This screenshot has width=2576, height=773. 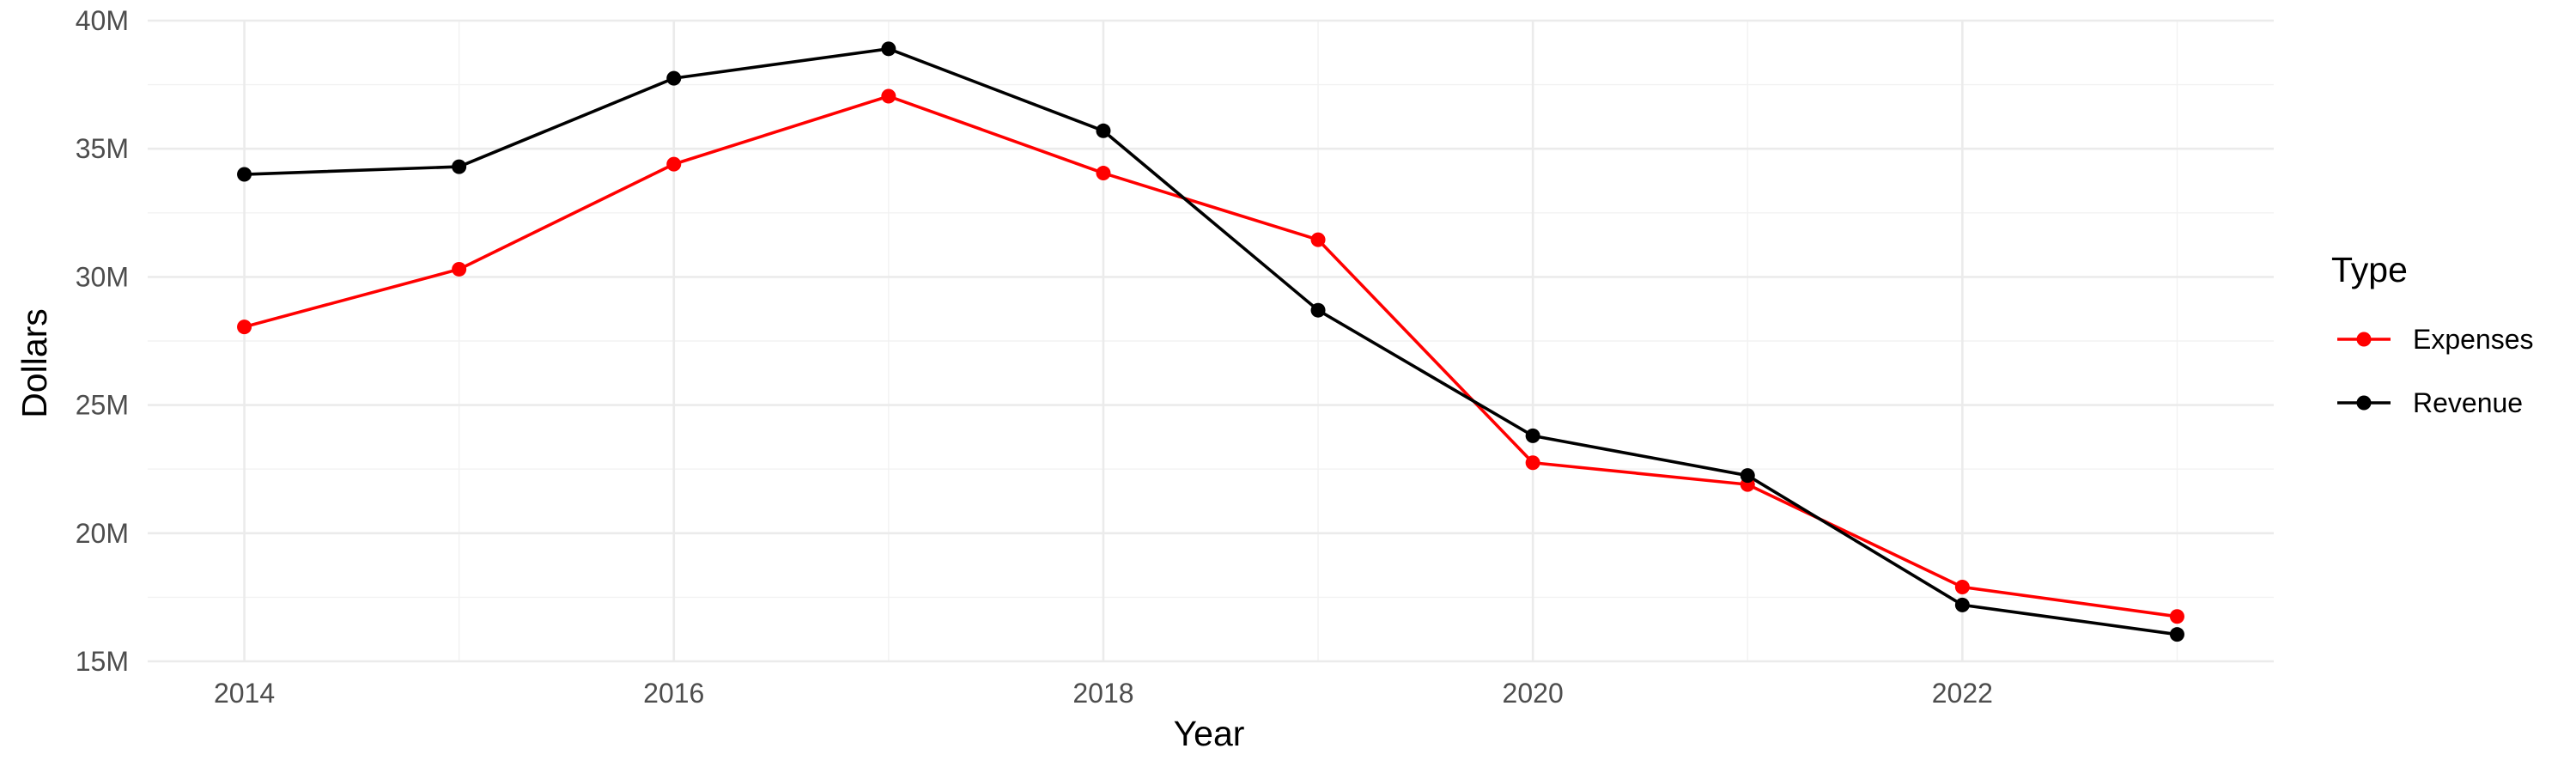 I want to click on x-tick-label: 2020, so click(x=1533, y=693).